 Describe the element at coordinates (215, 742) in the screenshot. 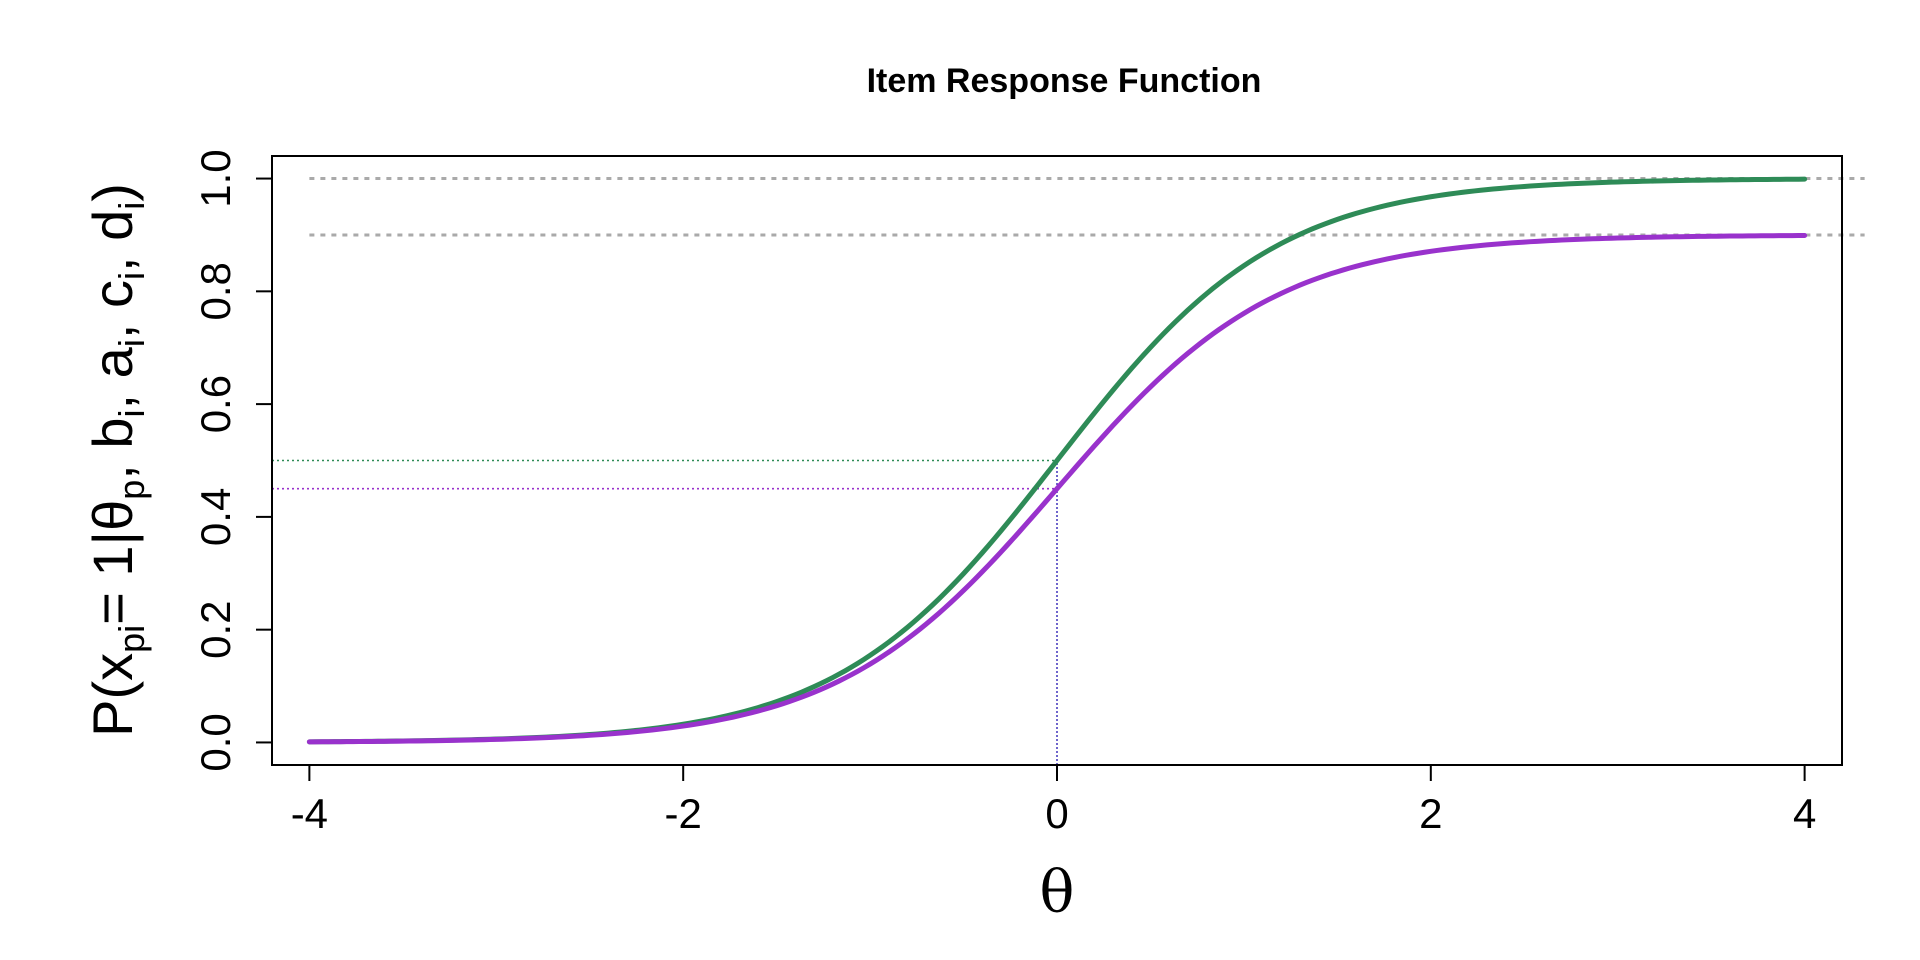

I see `y-tick-label-0: 0.0` at that location.